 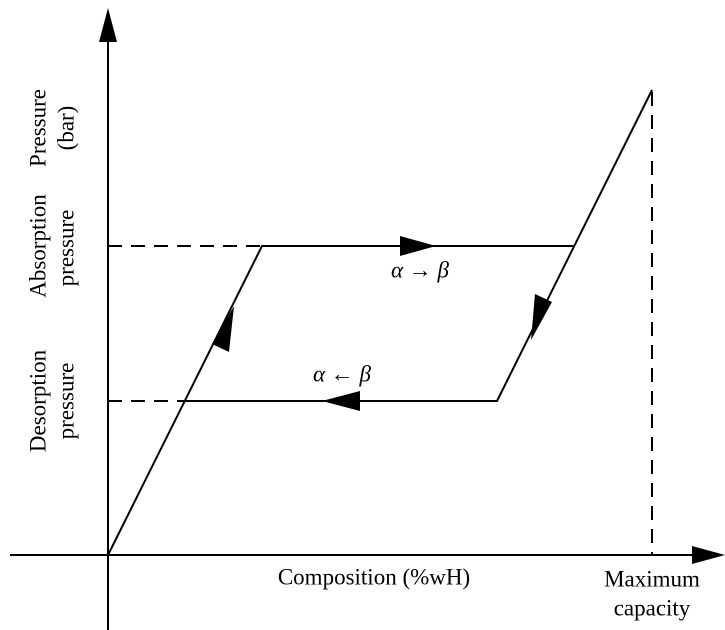 What do you see at coordinates (420, 269) in the screenshot?
I see `forward-transition: α → β` at bounding box center [420, 269].